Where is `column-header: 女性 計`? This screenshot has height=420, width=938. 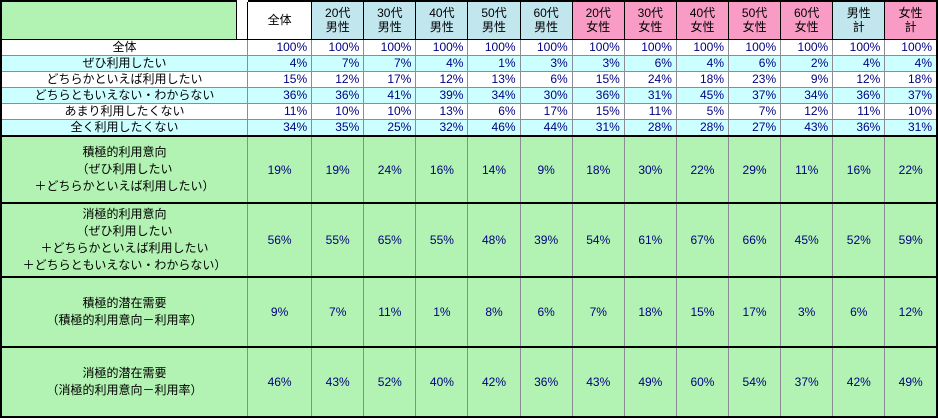 column-header: 女性 計 is located at coordinates (911, 20).